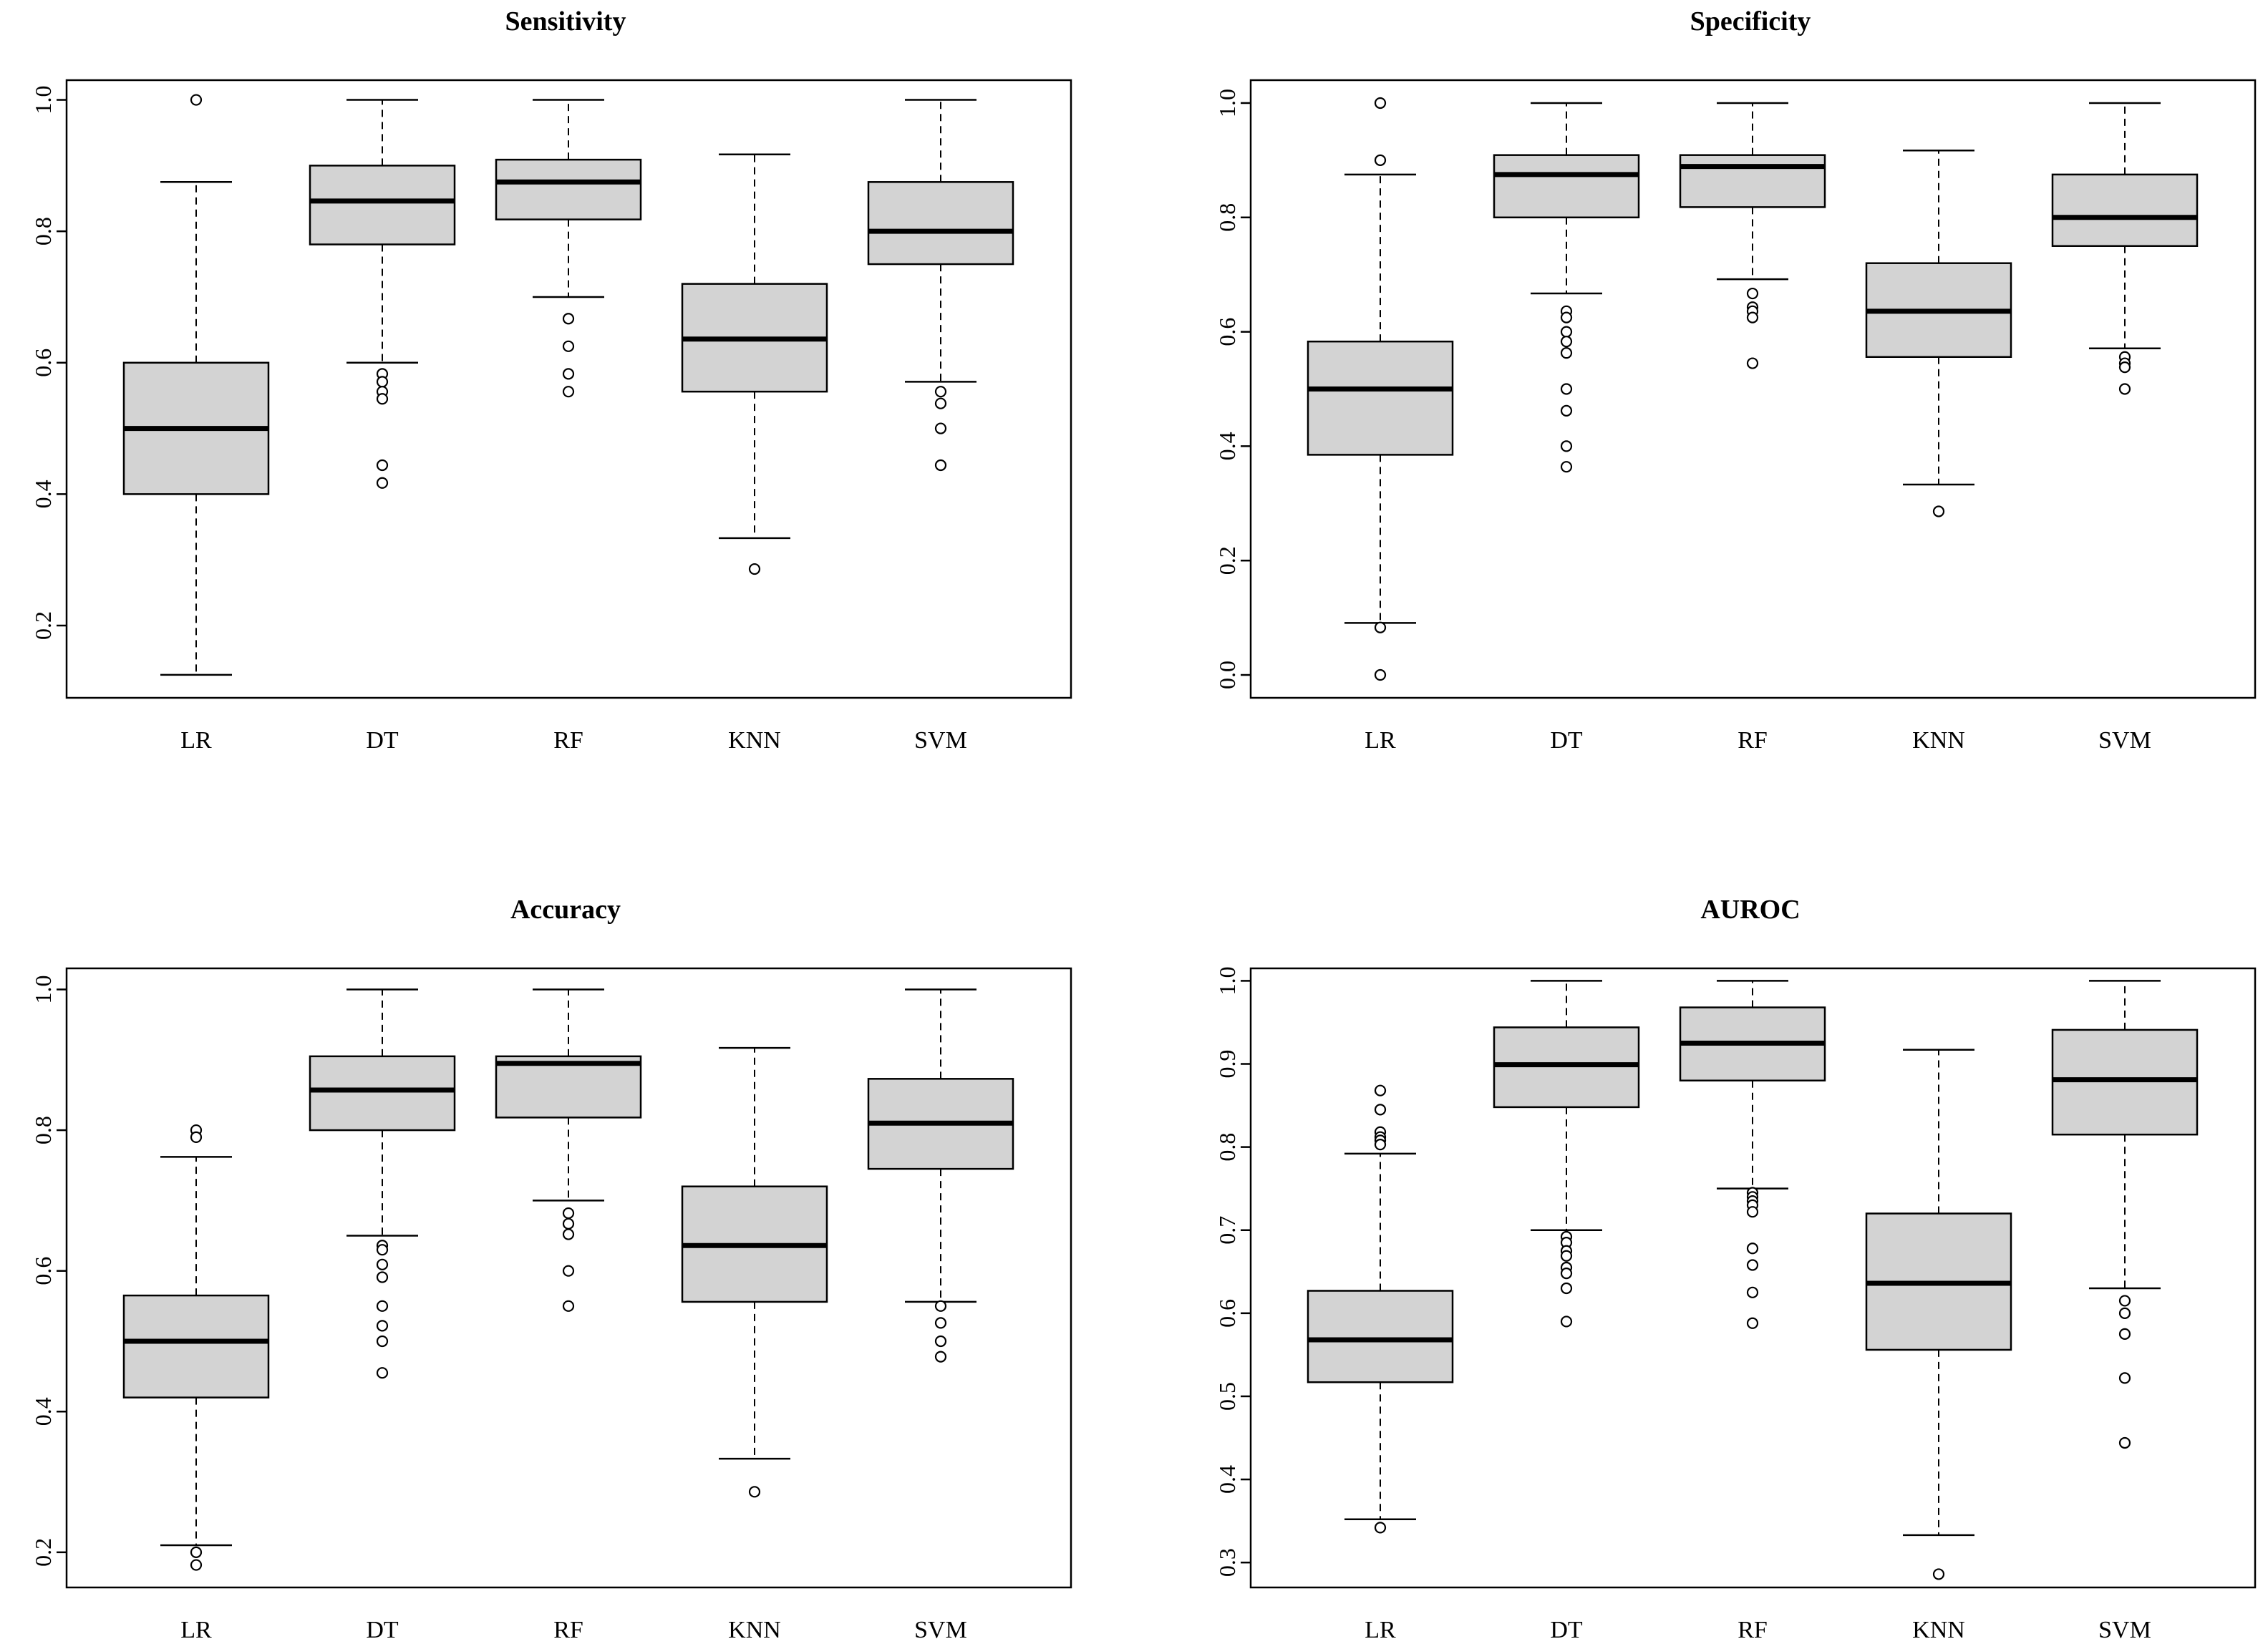  Describe the element at coordinates (1752, 1154) in the screenshot. I see `auroc-box-rf` at that location.